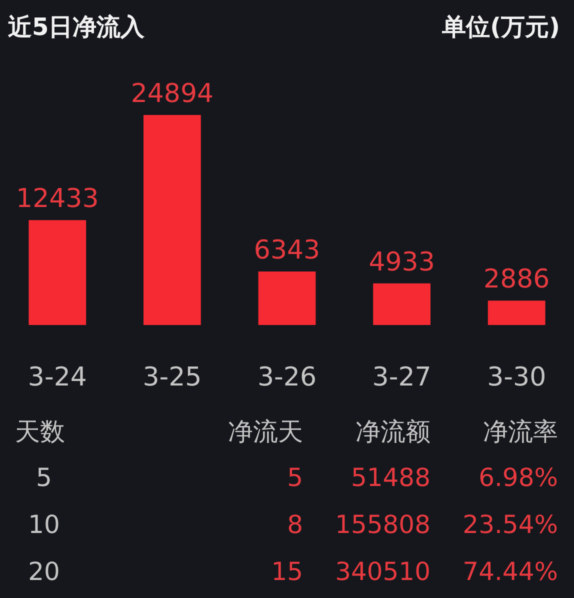 The width and height of the screenshot is (574, 598). Describe the element at coordinates (295, 524) in the screenshot. I see `text: 8` at that location.